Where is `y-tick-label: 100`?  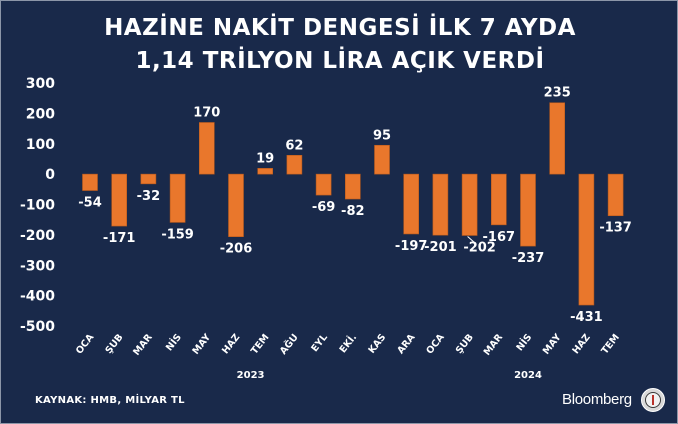
y-tick-label: 100 is located at coordinates (40, 145).